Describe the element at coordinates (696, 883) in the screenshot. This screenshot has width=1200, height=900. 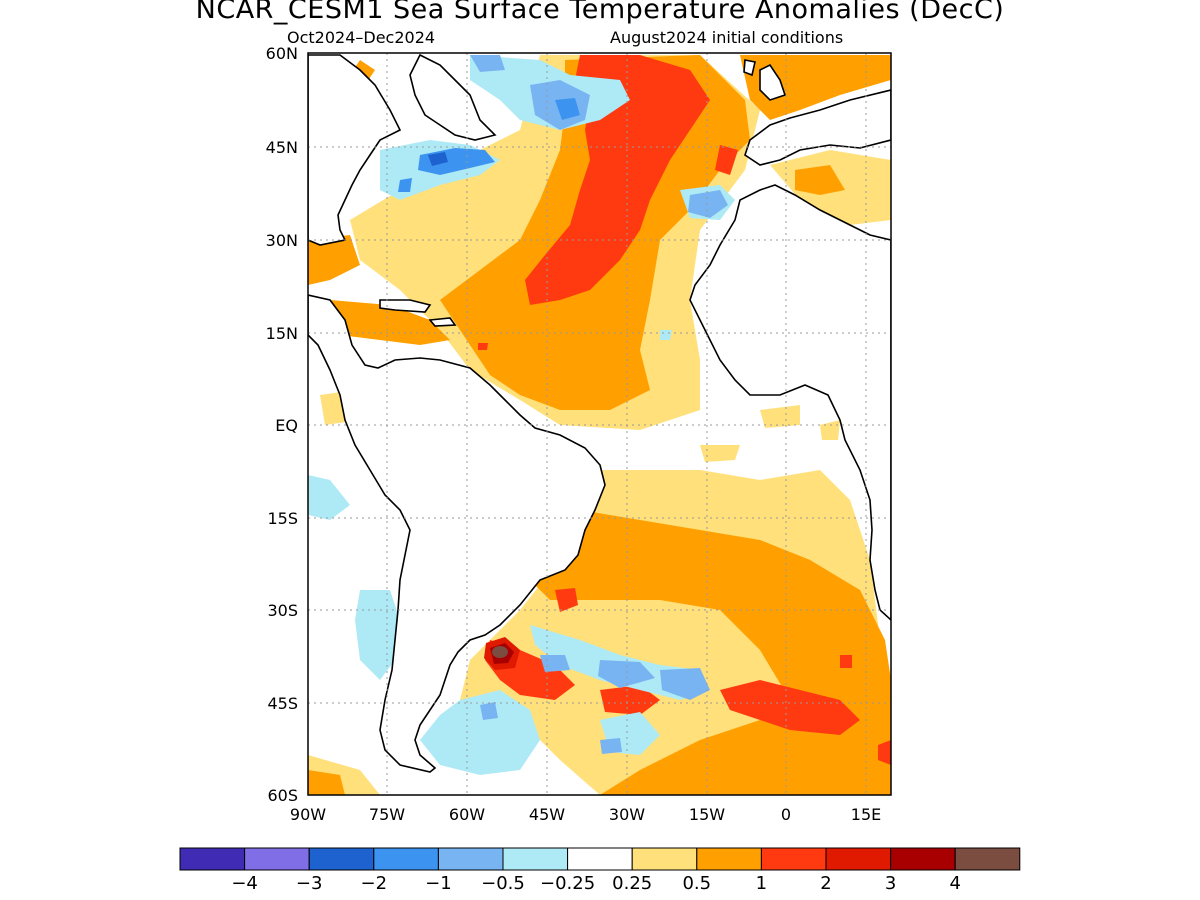
I see `colorbar-tick-label: 0.5` at that location.